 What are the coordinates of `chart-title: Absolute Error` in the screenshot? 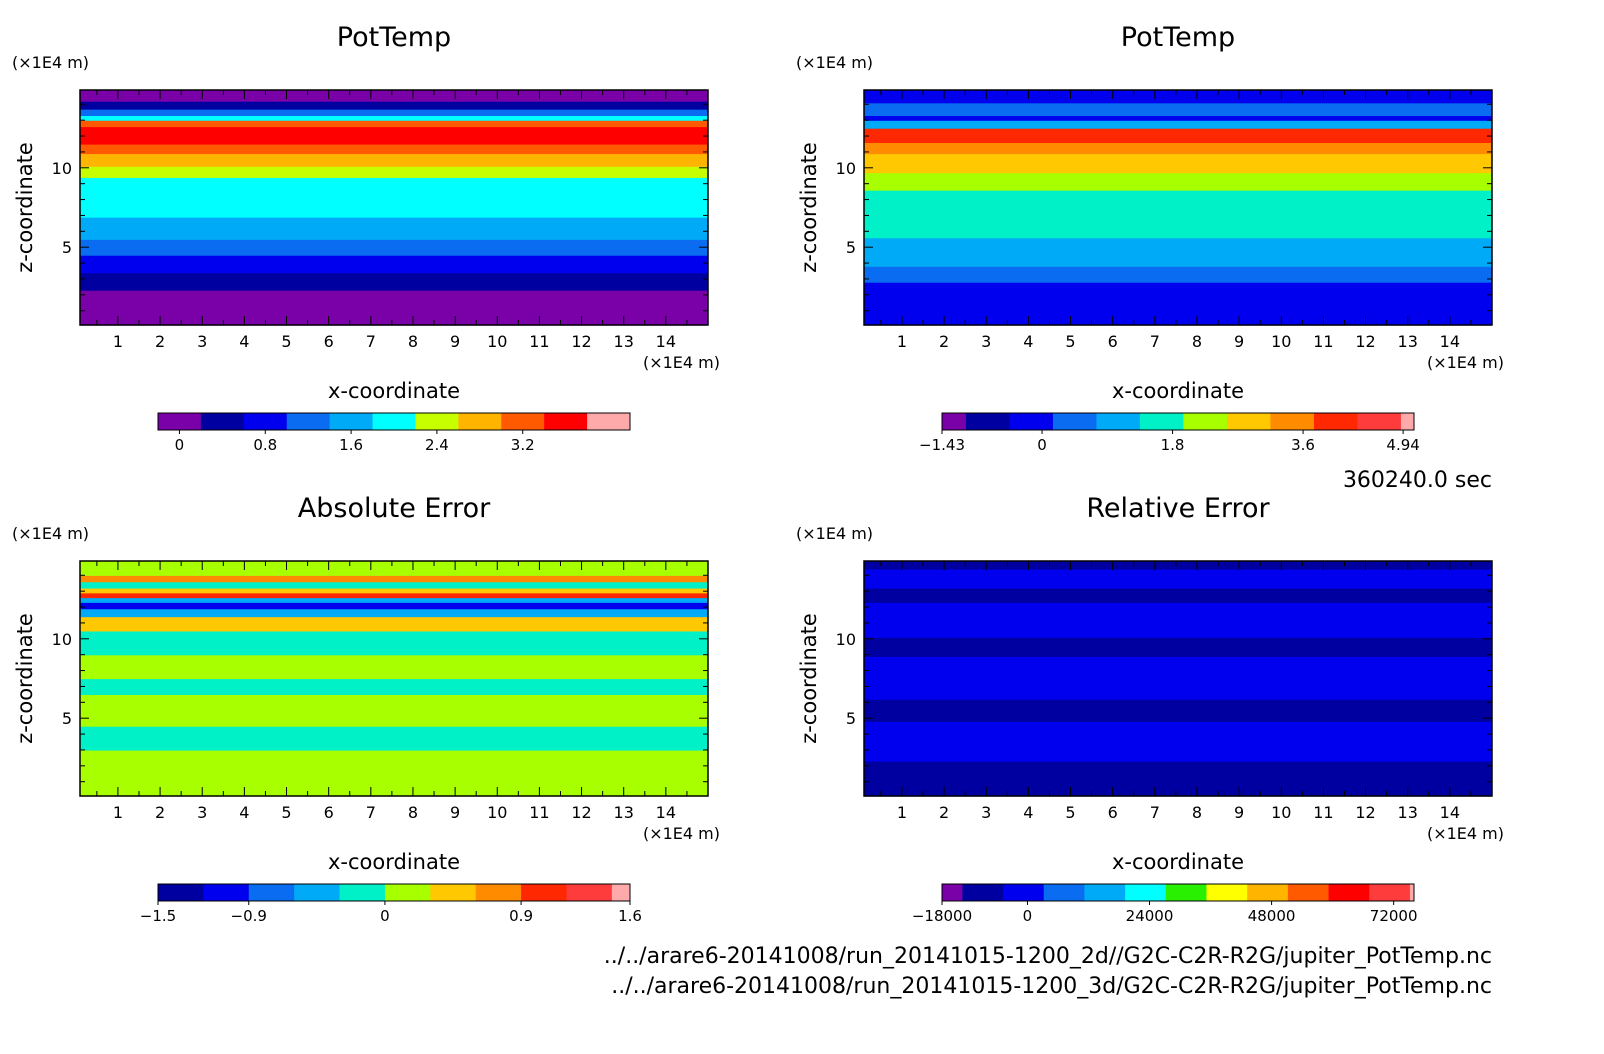 It's located at (394, 508).